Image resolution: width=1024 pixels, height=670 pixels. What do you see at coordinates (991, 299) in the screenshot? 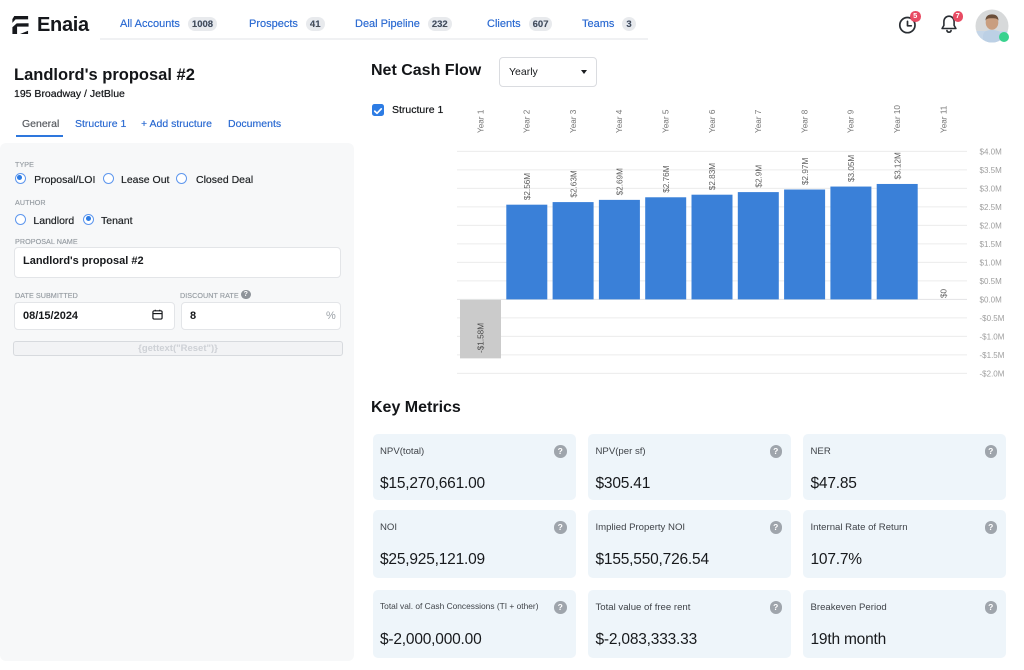
I see `svg-text: $0.0M` at bounding box center [991, 299].